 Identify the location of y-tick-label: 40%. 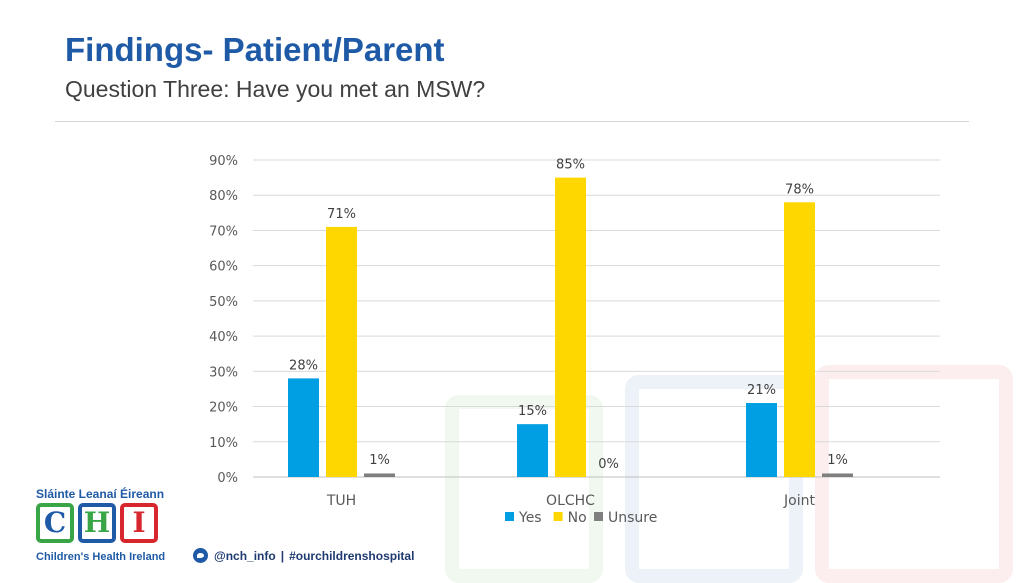
(223, 337).